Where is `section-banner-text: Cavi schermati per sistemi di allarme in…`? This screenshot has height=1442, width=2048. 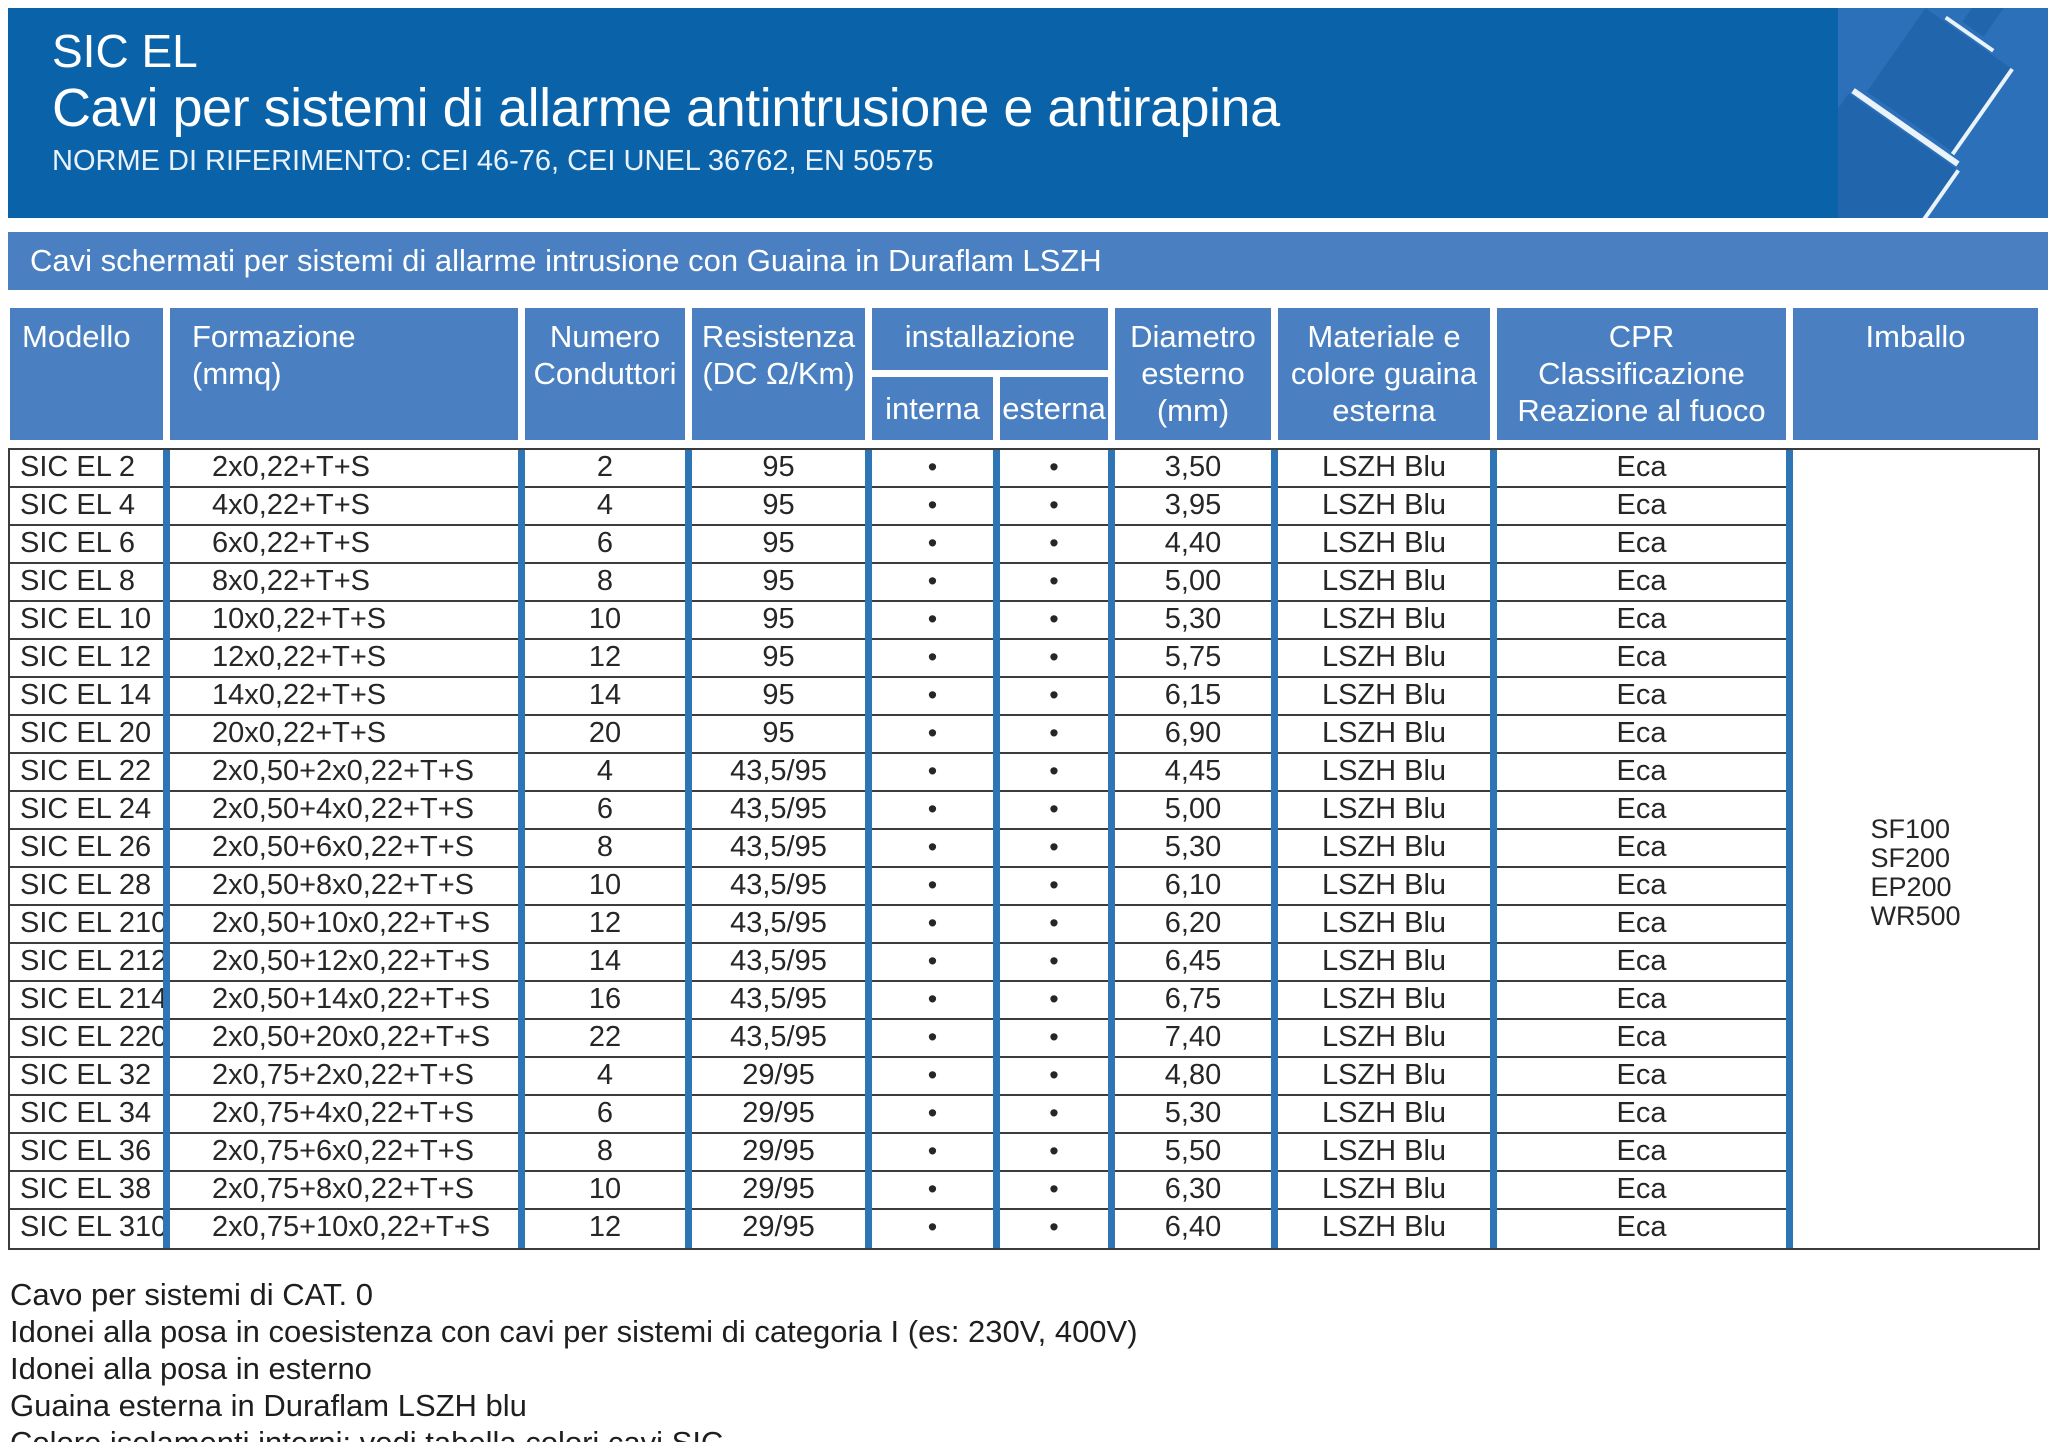
section-banner-text: Cavi schermati per sistemi di allarme in… is located at coordinates (566, 260).